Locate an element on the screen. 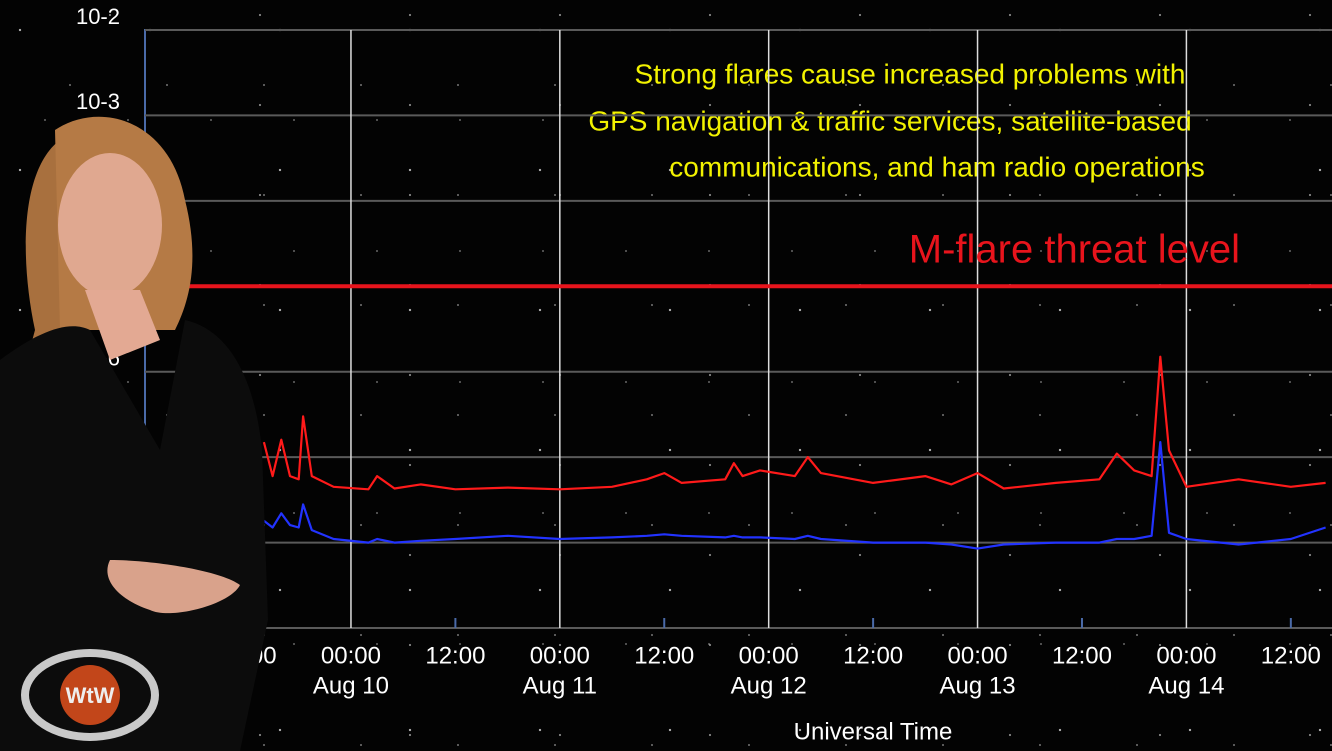 The image size is (1332, 751). x-tick-date: Aug 14 is located at coordinates (1186, 685).